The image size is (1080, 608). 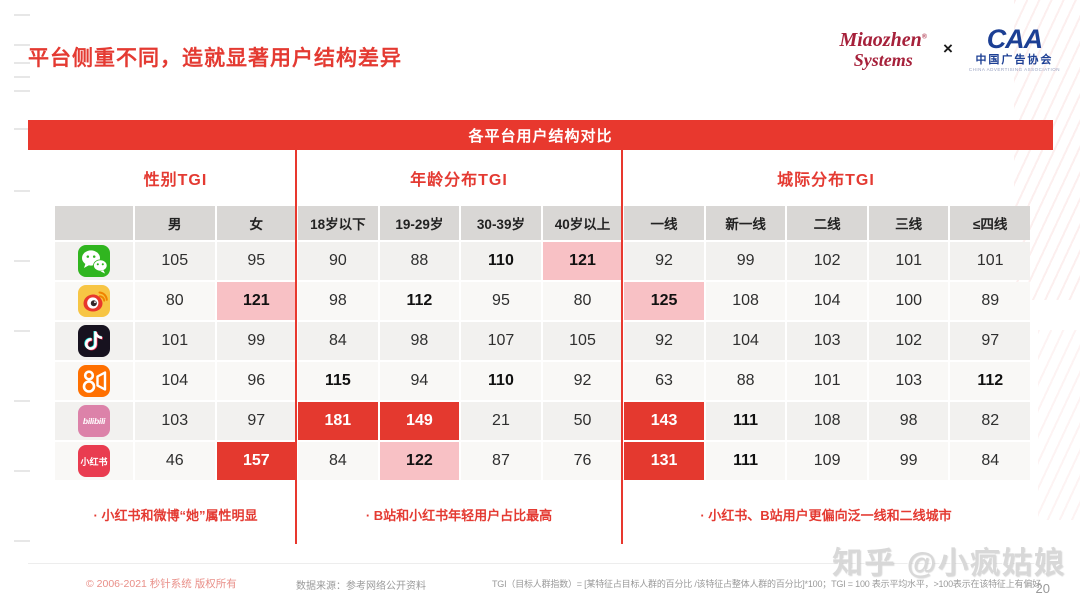 I want to click on tgi-cell-xiaohongshu-7: 111, so click(x=745, y=461).